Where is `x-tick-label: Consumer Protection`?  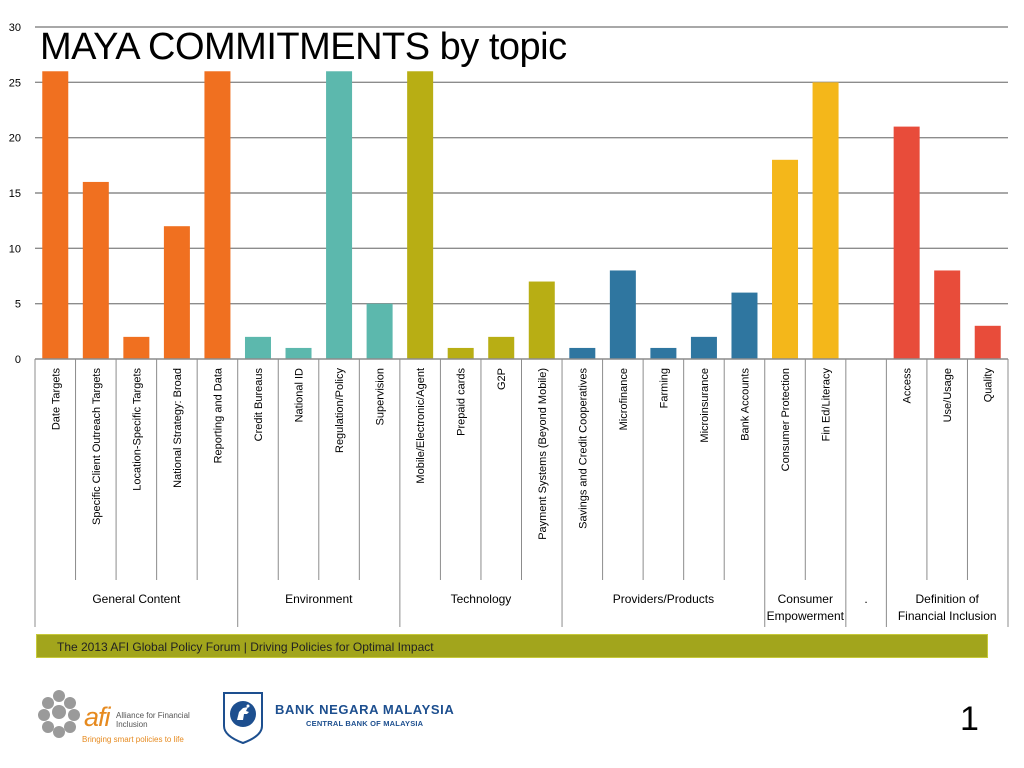
x-tick-label: Consumer Protection is located at coordinates (786, 419).